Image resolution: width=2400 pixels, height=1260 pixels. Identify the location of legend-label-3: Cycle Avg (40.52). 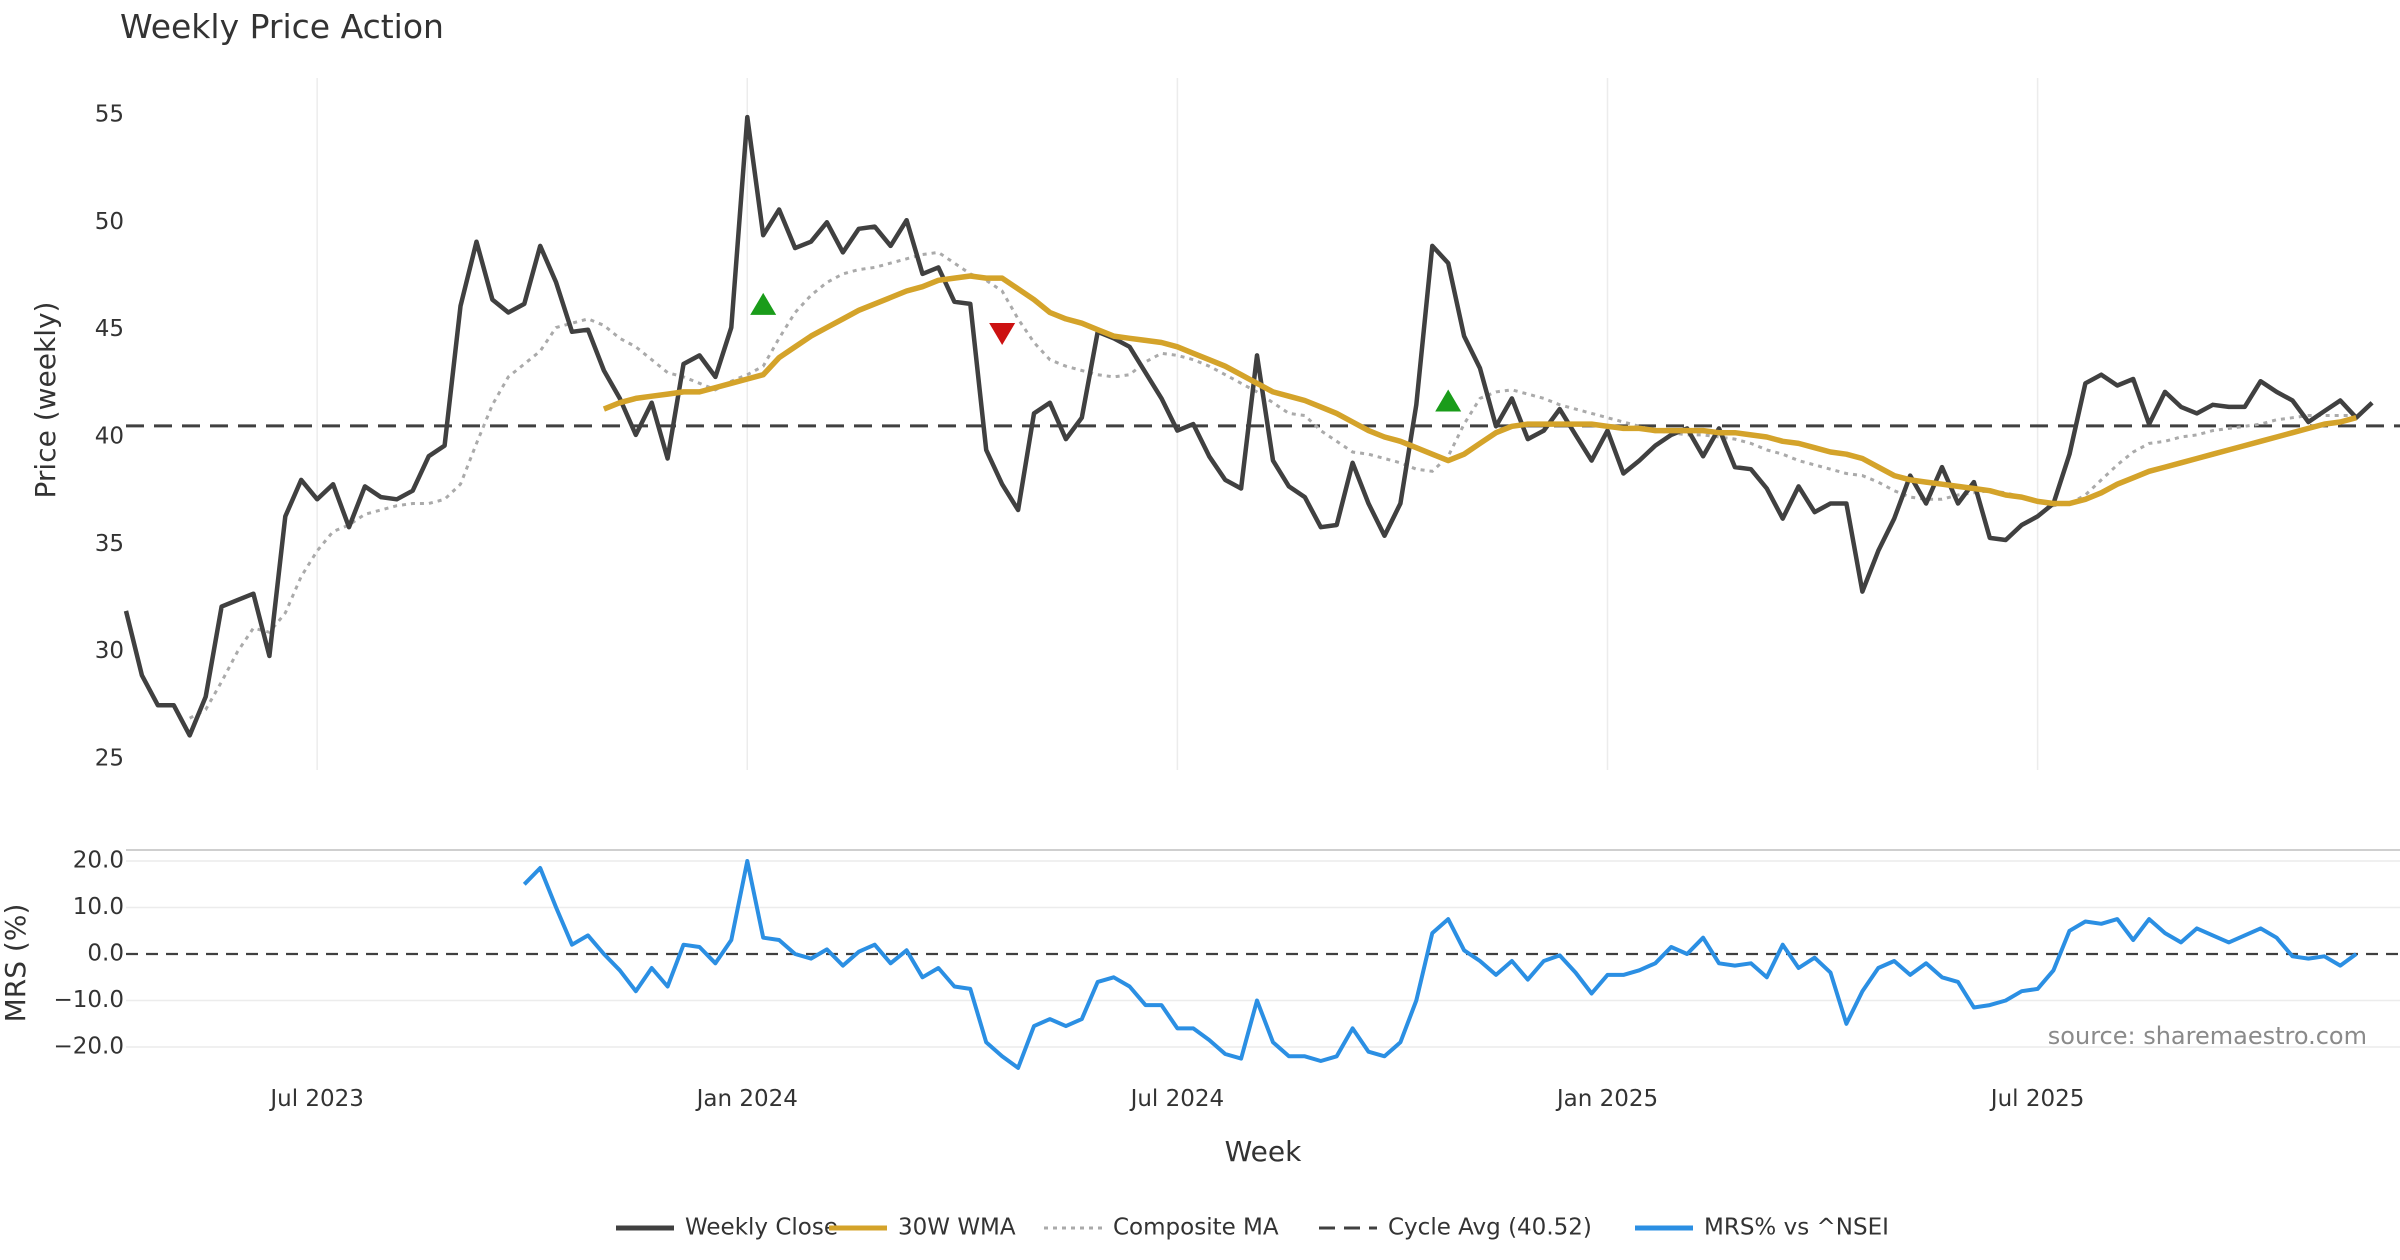
(1490, 1228).